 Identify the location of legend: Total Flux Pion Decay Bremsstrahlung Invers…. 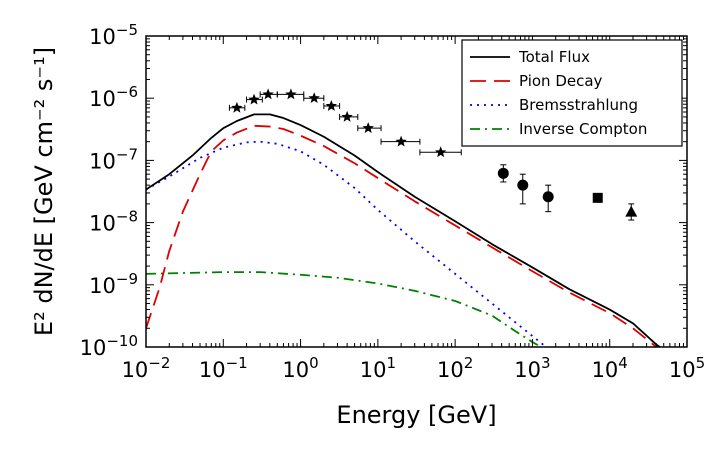
(572, 93).